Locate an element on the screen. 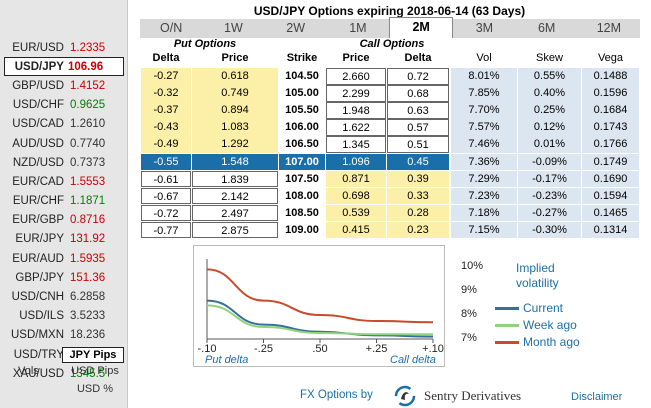 The height and width of the screenshot is (408, 651). currency-pair-row: GBP/USD 1.4152 is located at coordinates (64, 85).